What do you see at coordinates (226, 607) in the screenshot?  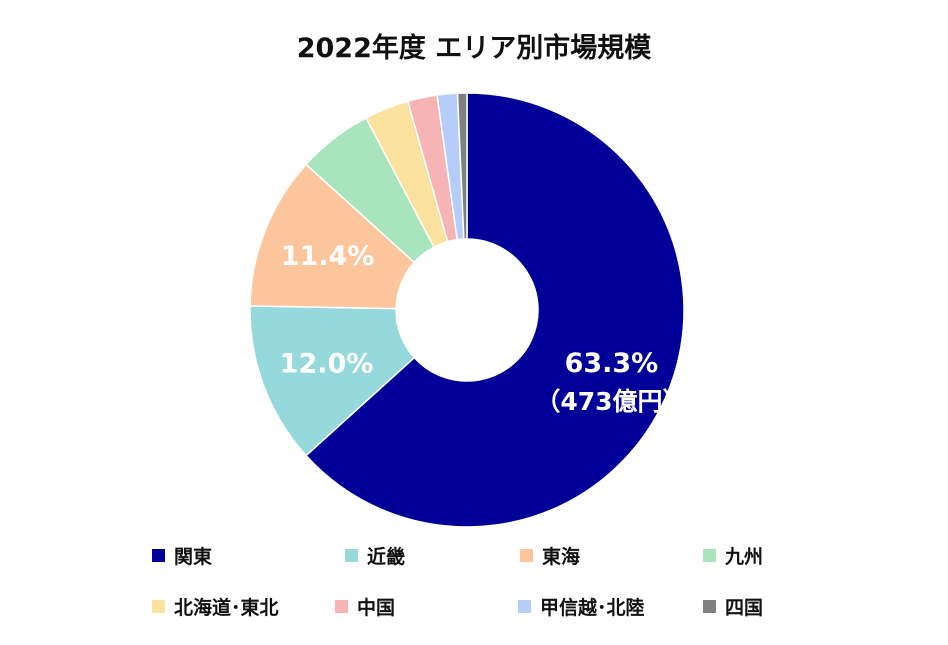 I see `legend-label: 北海道･東北` at bounding box center [226, 607].